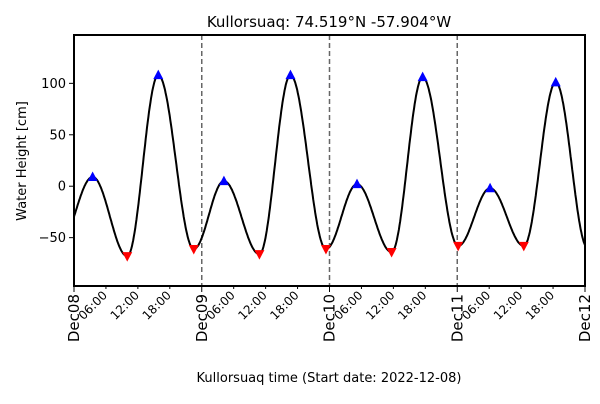 The width and height of the screenshot is (600, 404). I want to click on chart-title: Kullorsuaq: 74.519°N -57.904°W, so click(329, 22).